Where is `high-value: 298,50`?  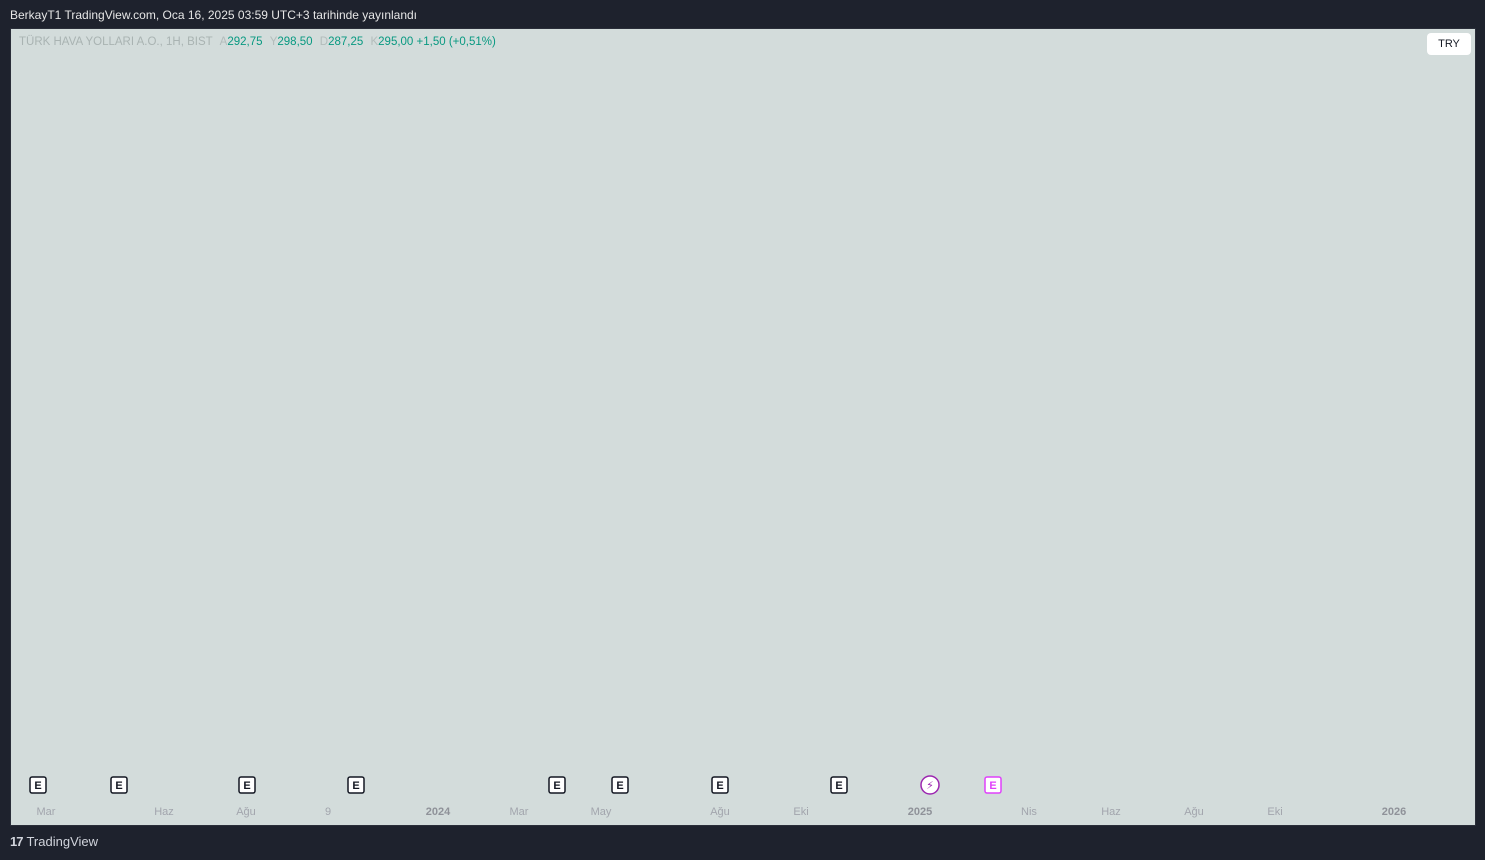 high-value: 298,50 is located at coordinates (295, 42).